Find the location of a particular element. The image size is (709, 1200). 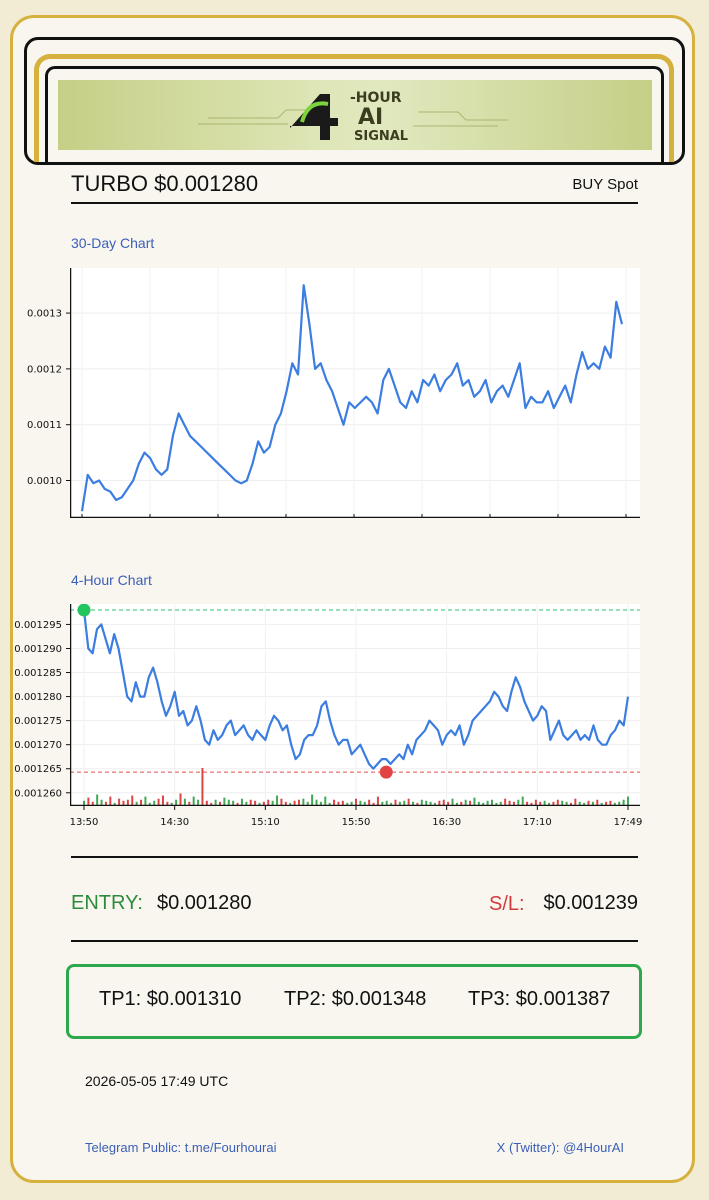

y-tick-label: 0.001265 is located at coordinates (38, 769).